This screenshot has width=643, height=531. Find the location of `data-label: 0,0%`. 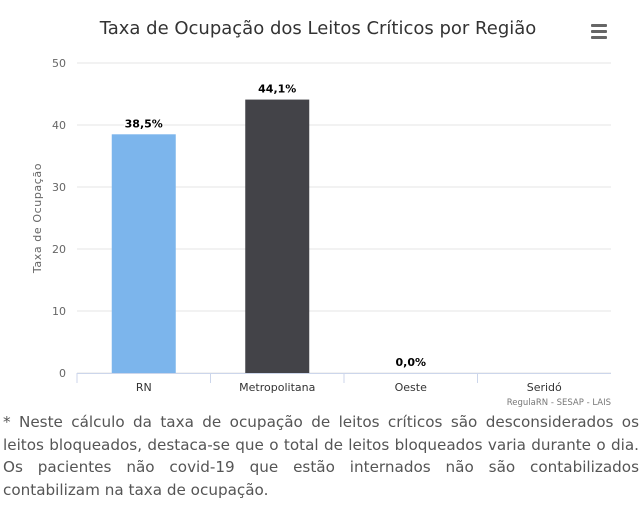

data-label: 0,0% is located at coordinates (410, 362).